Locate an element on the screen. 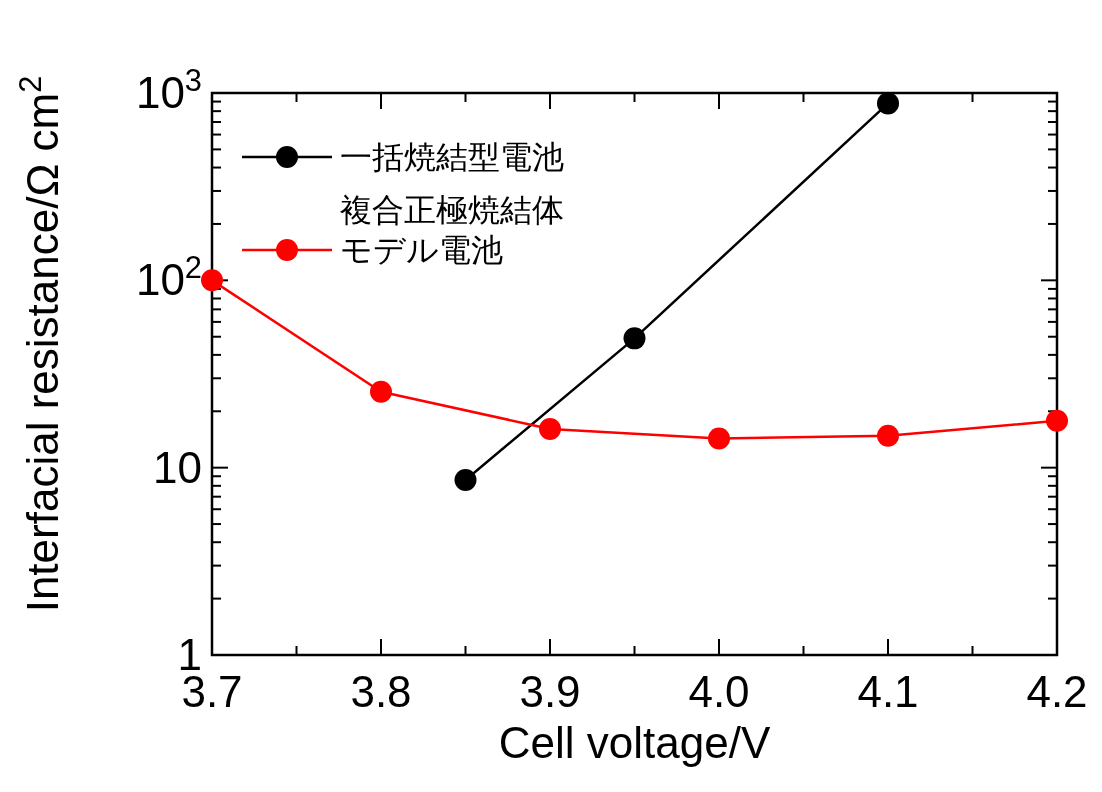  x-tick-label: 3.9 is located at coordinates (550, 691).